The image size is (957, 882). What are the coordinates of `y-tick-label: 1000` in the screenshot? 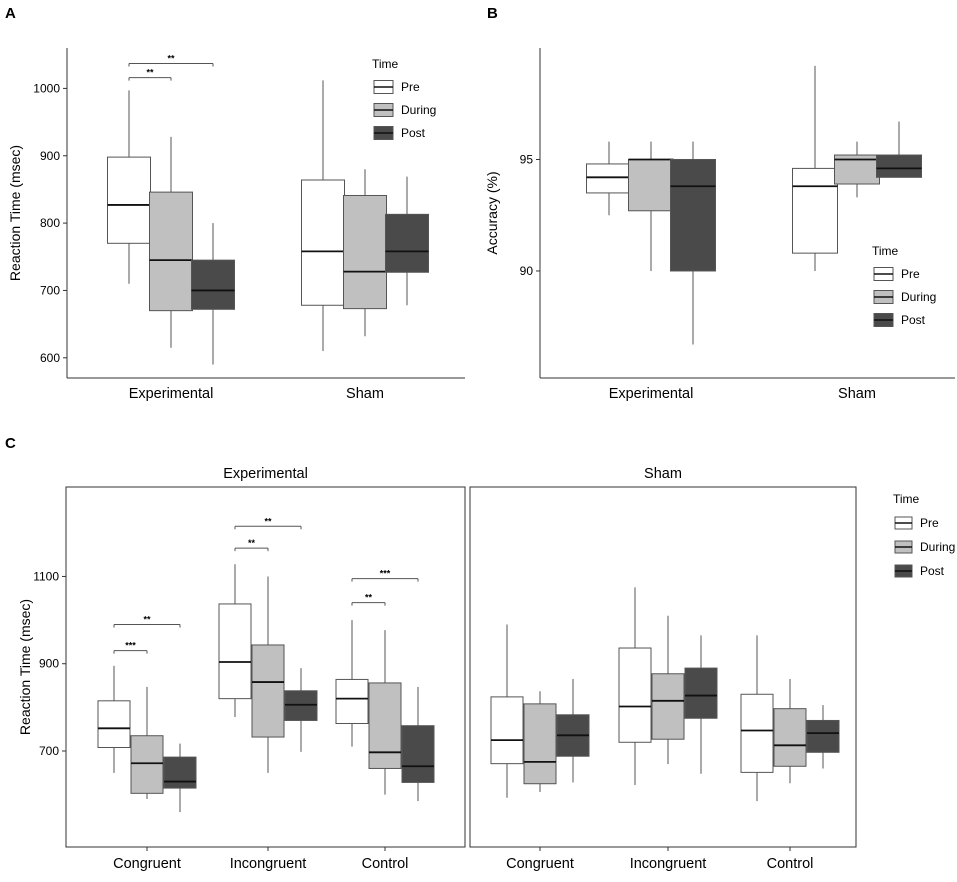 It's located at (46, 88).